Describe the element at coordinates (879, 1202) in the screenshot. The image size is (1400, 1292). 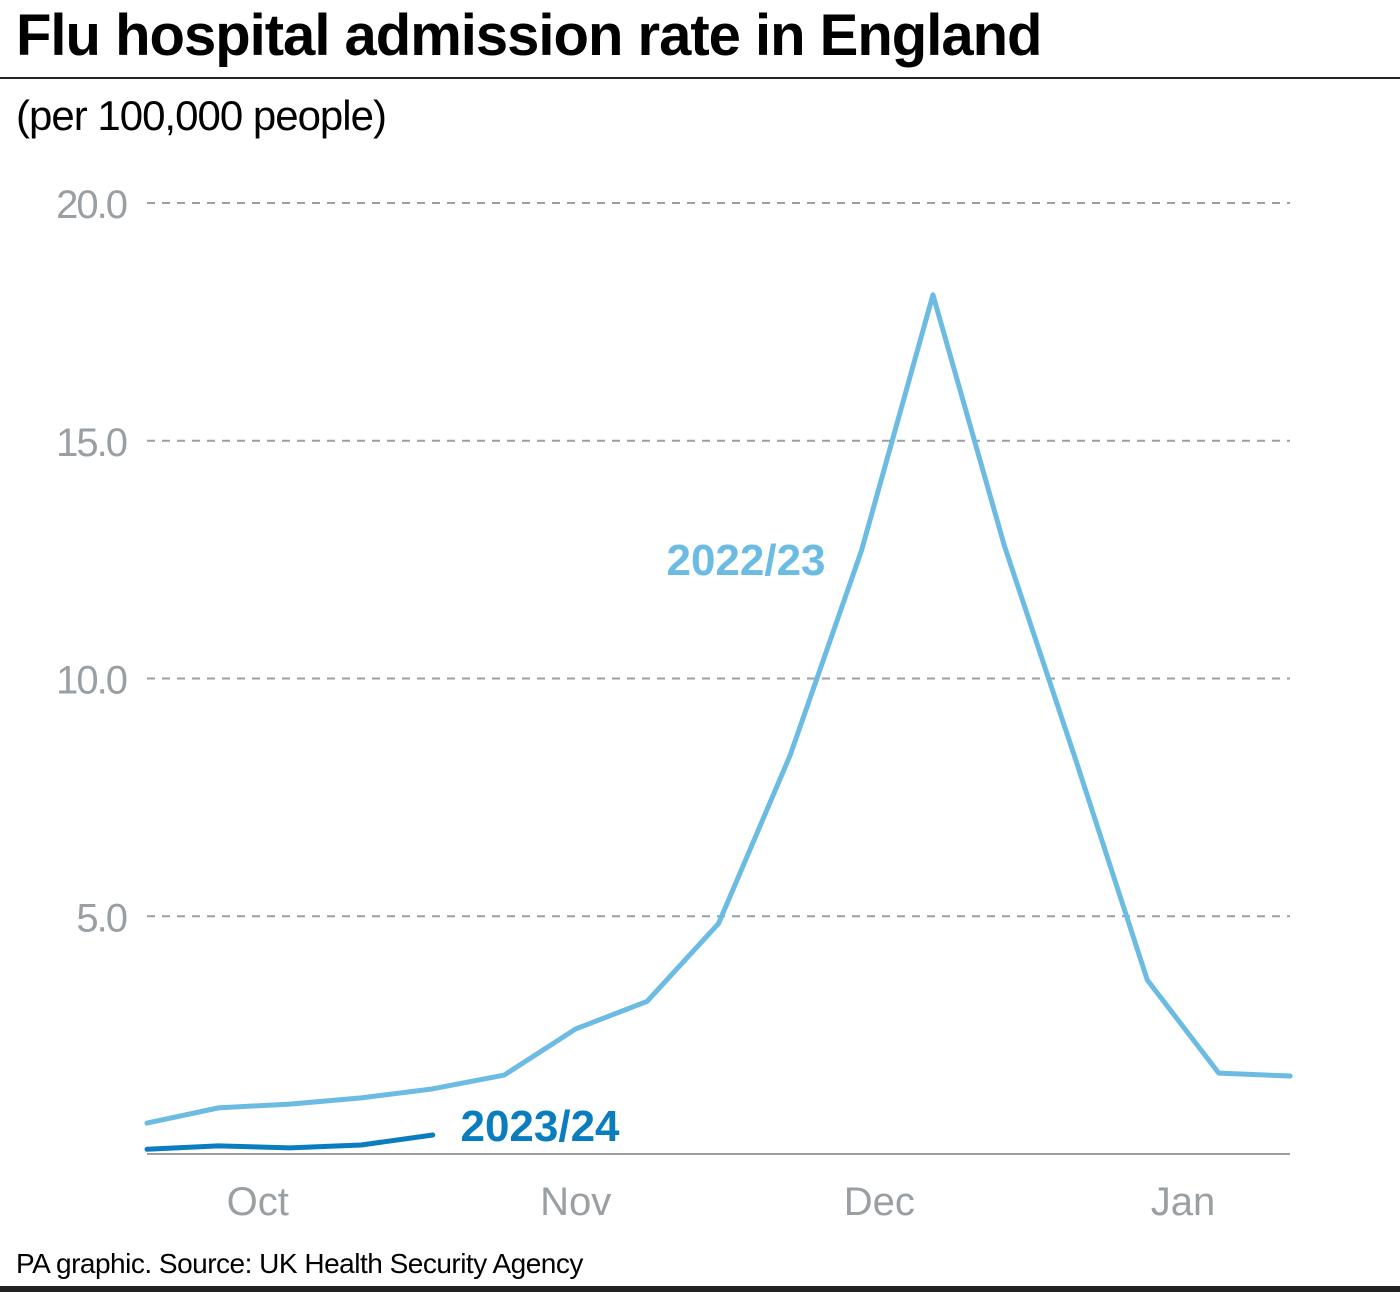
I see `x-tick-label: Dec` at that location.